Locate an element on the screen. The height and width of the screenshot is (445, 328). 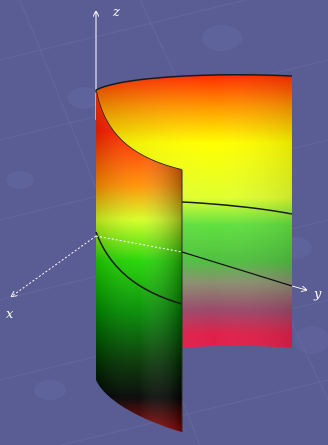
x-axis: x is located at coordinates (51, 278).